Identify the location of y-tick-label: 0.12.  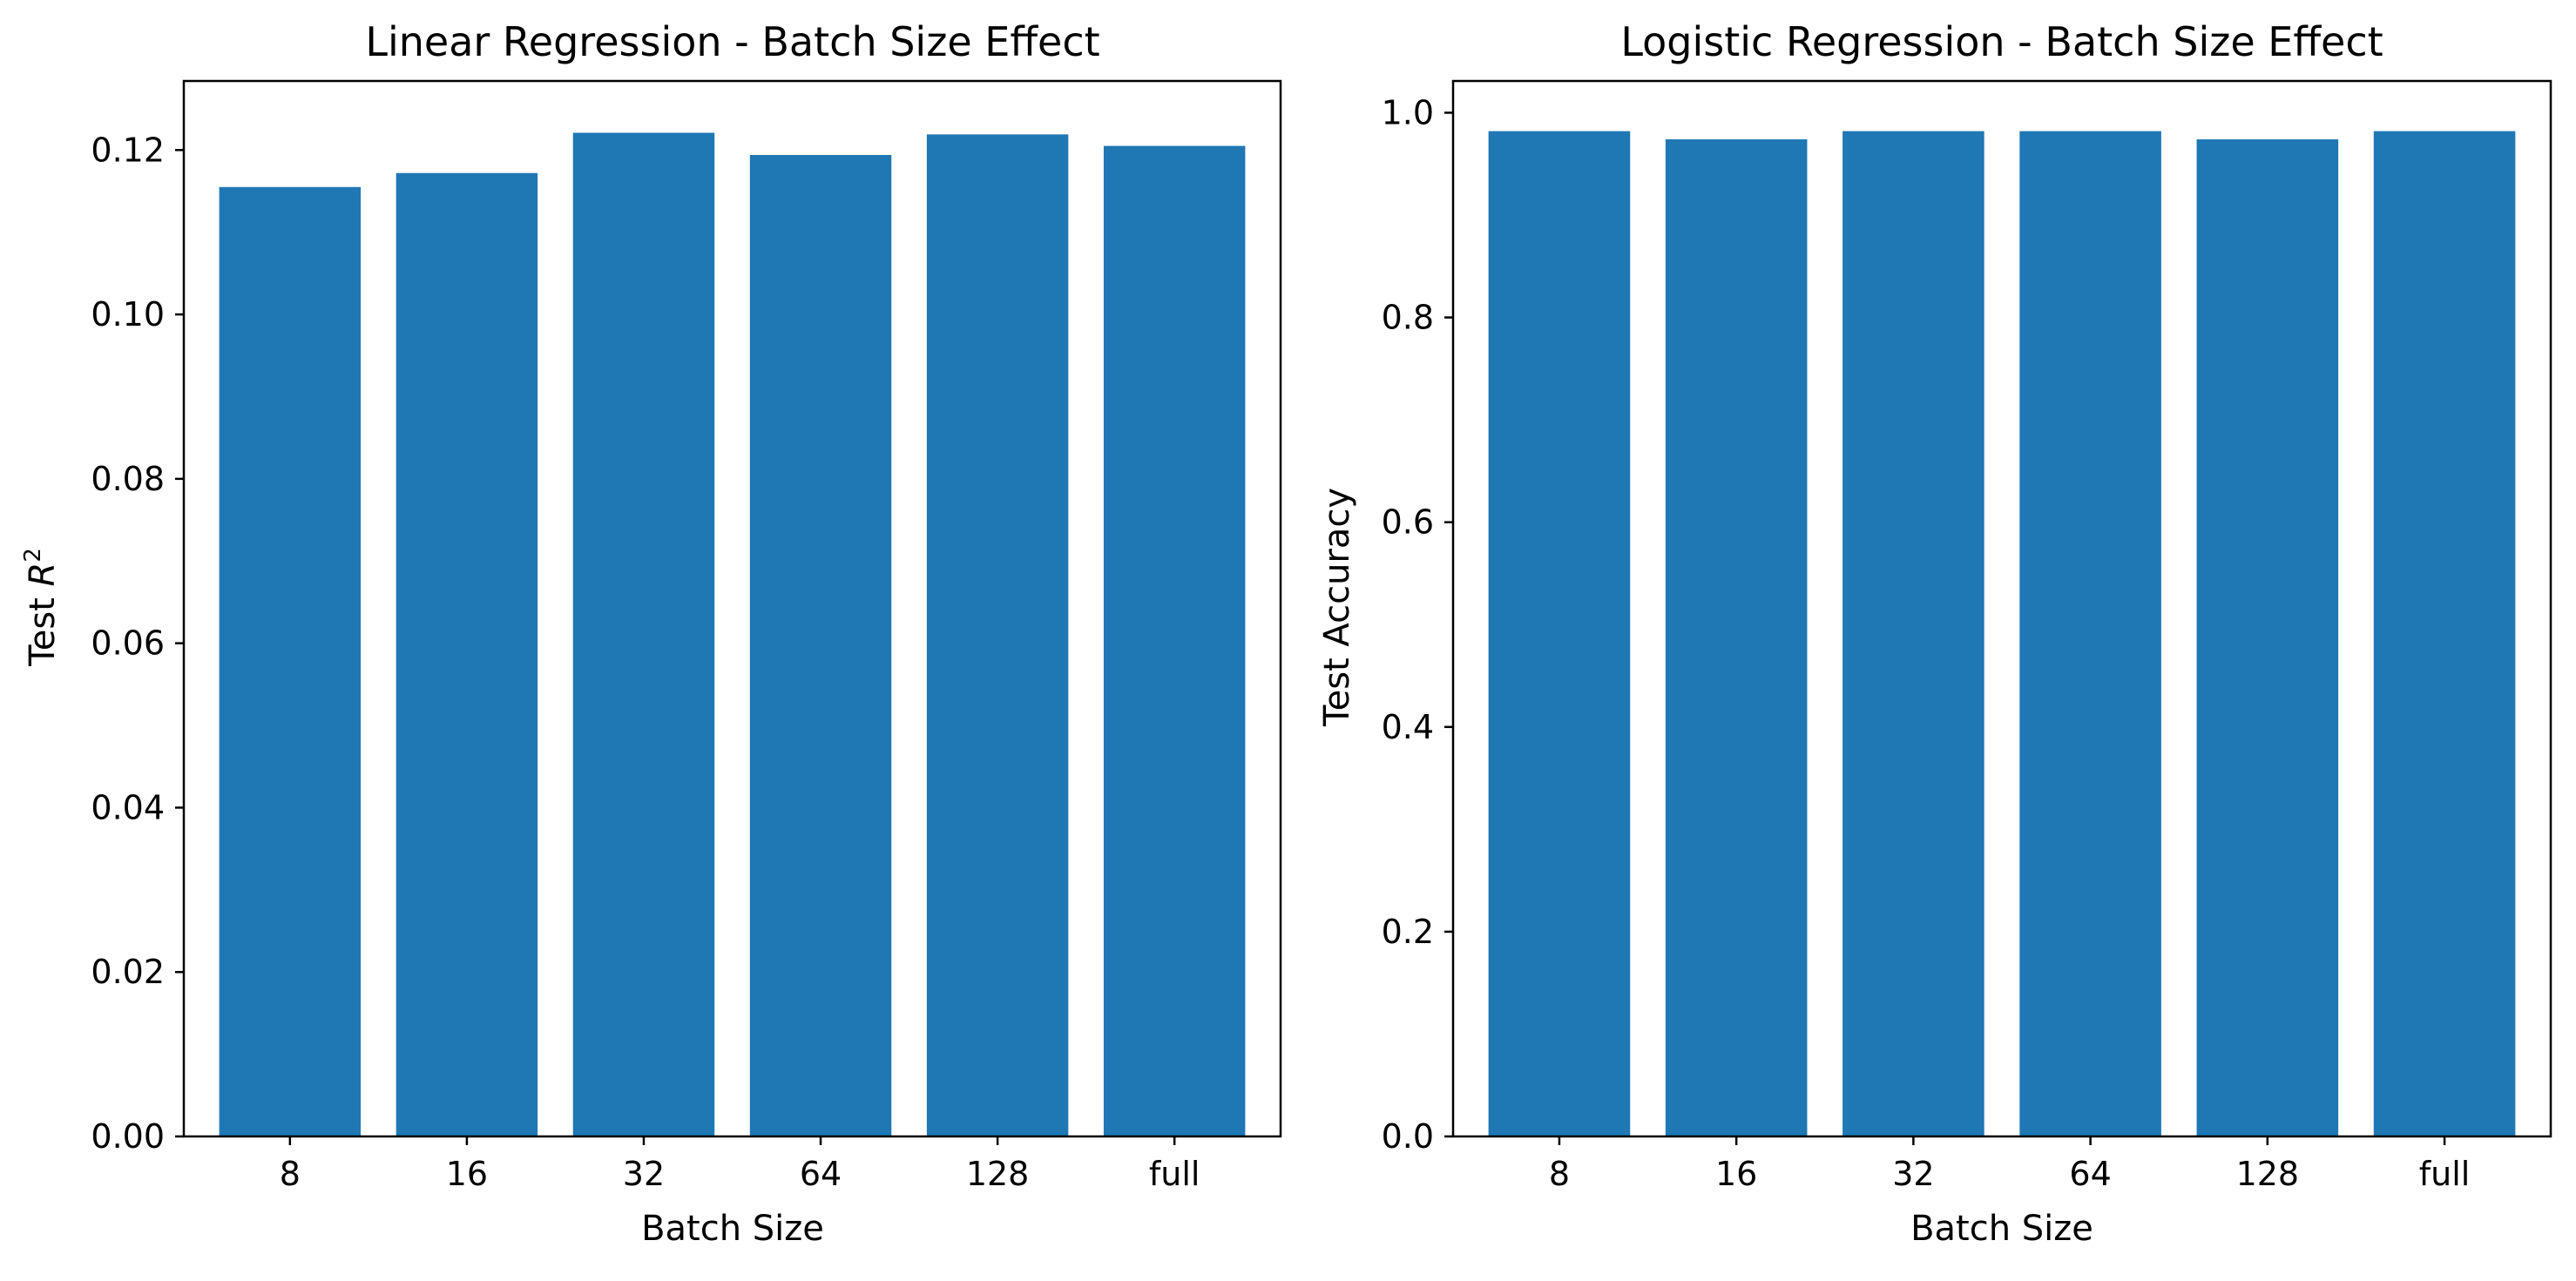
(128, 150).